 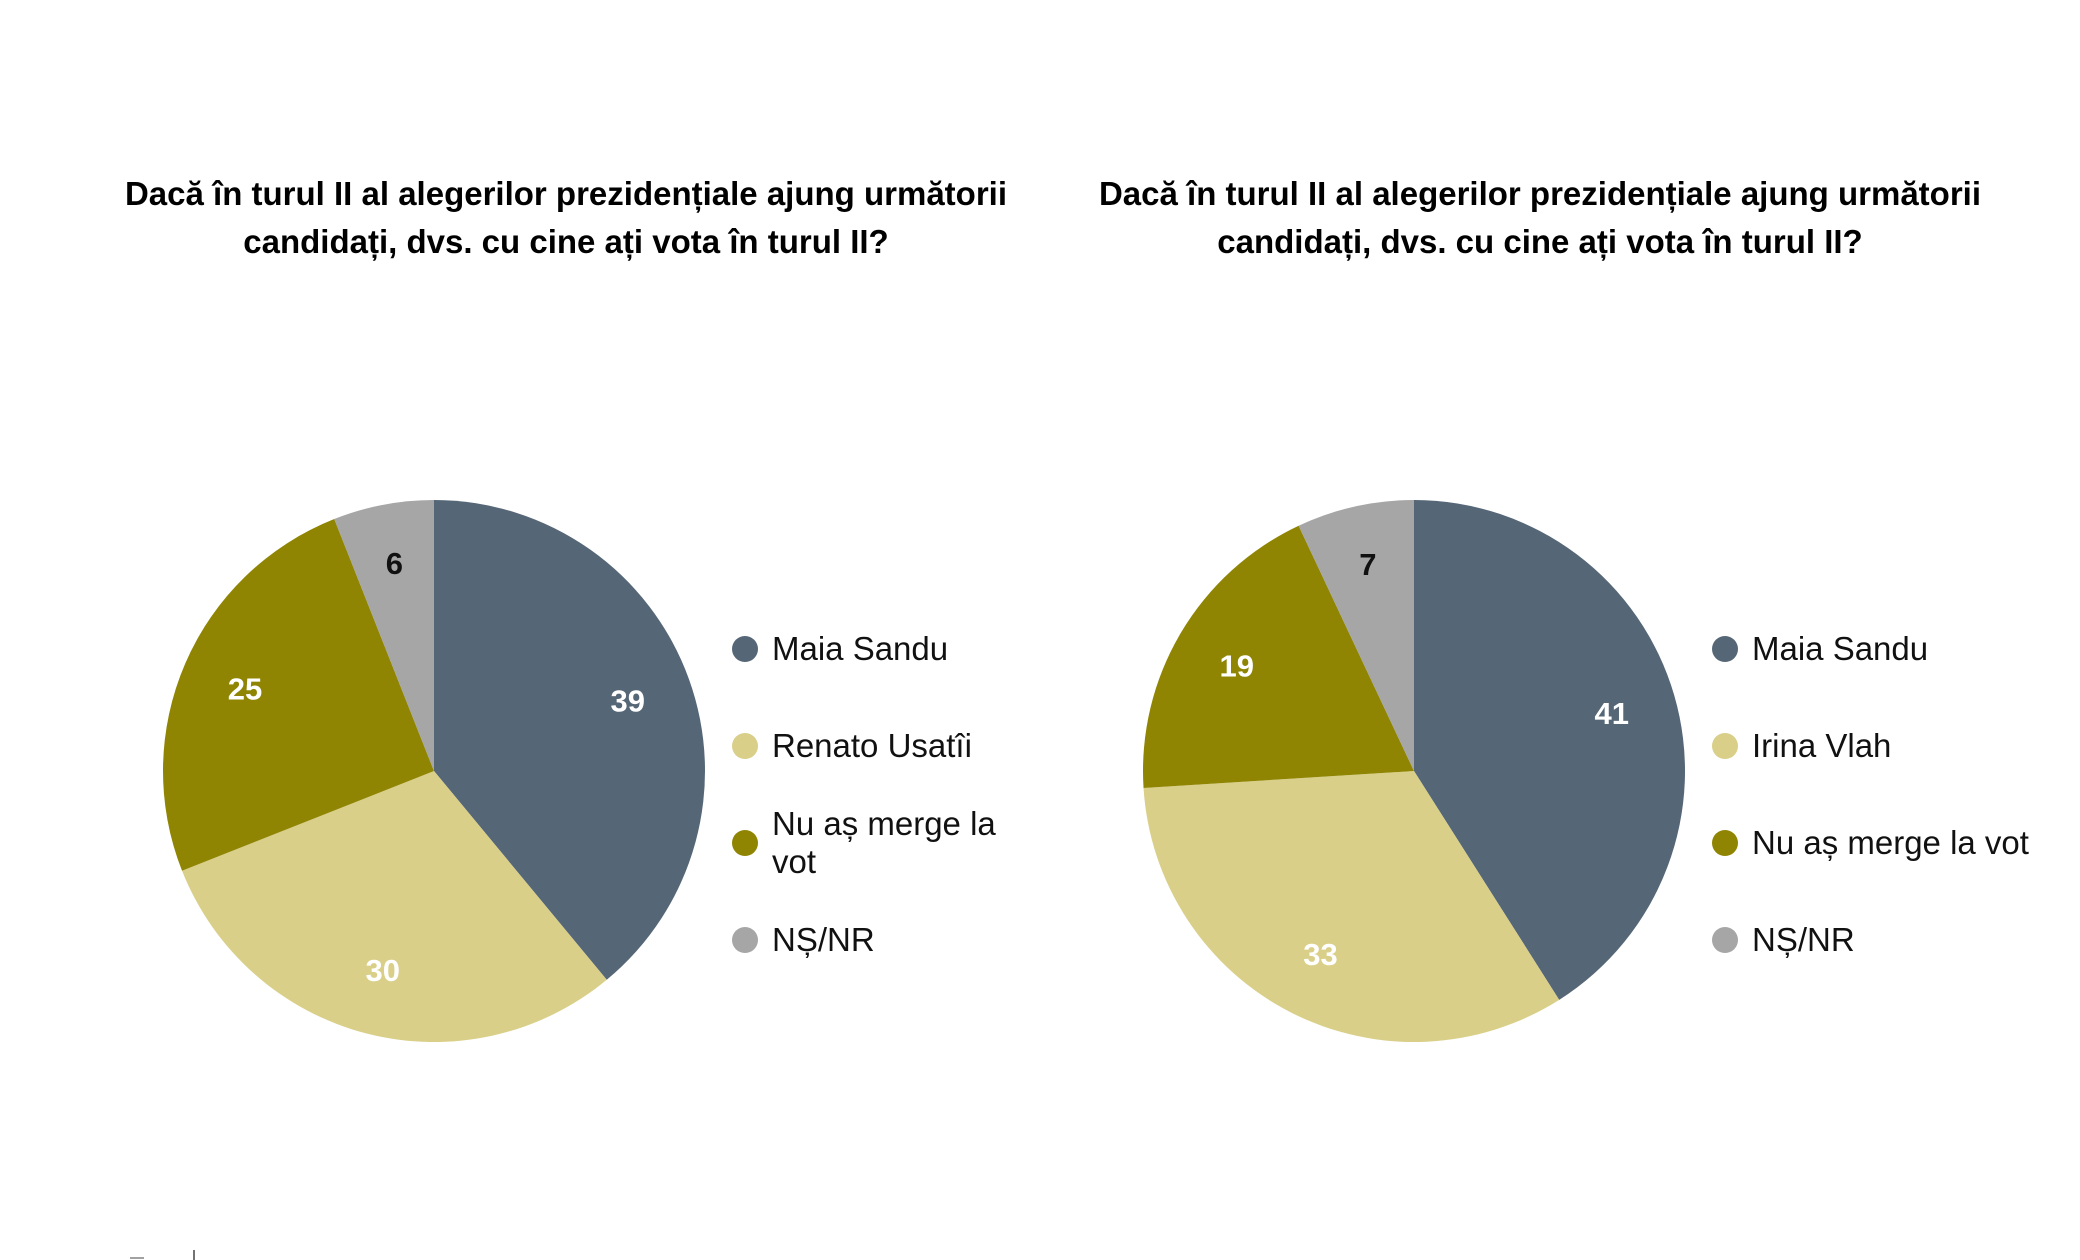 I want to click on data-label: 19, so click(x=1236, y=666).